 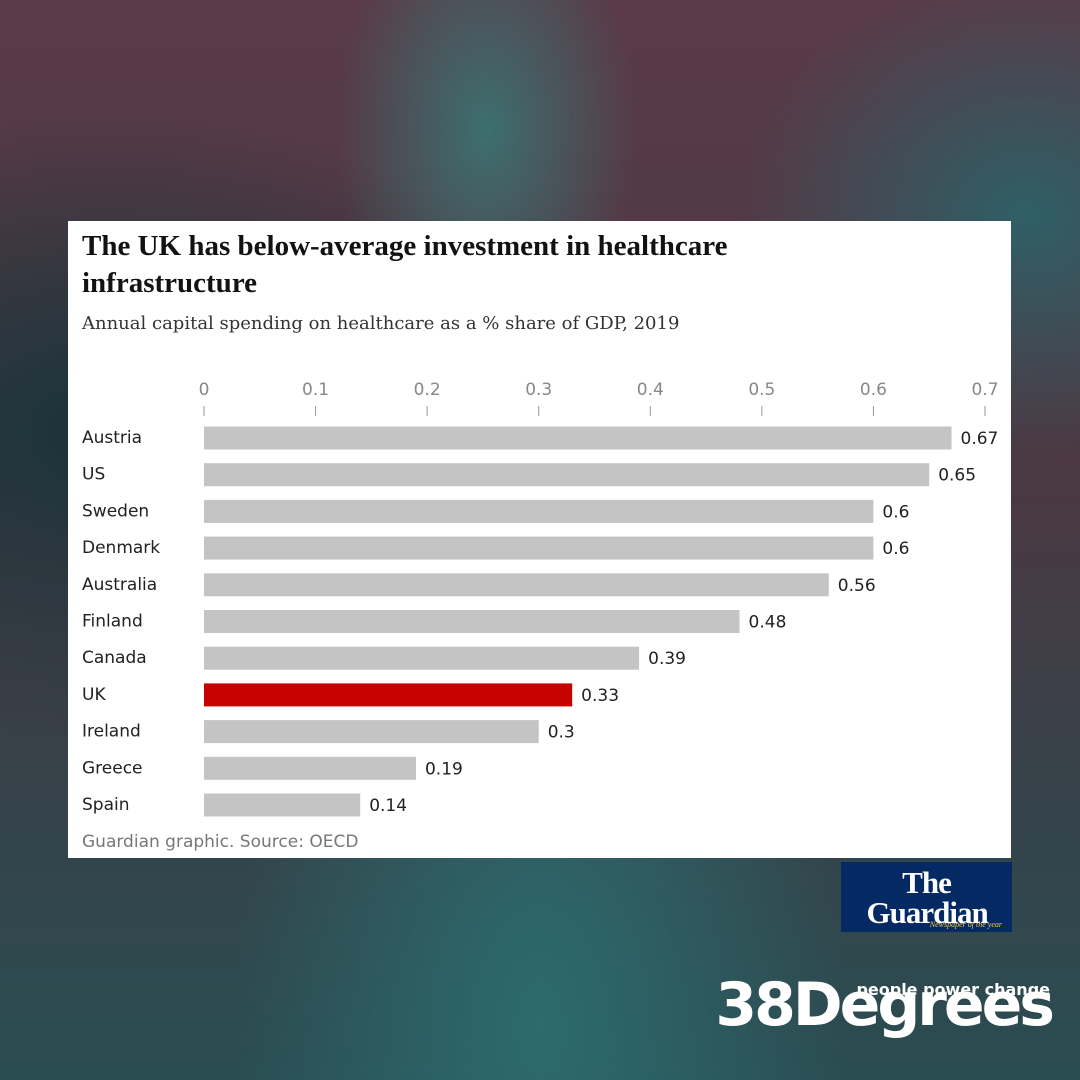 I want to click on value-label: 0.3, so click(x=561, y=733).